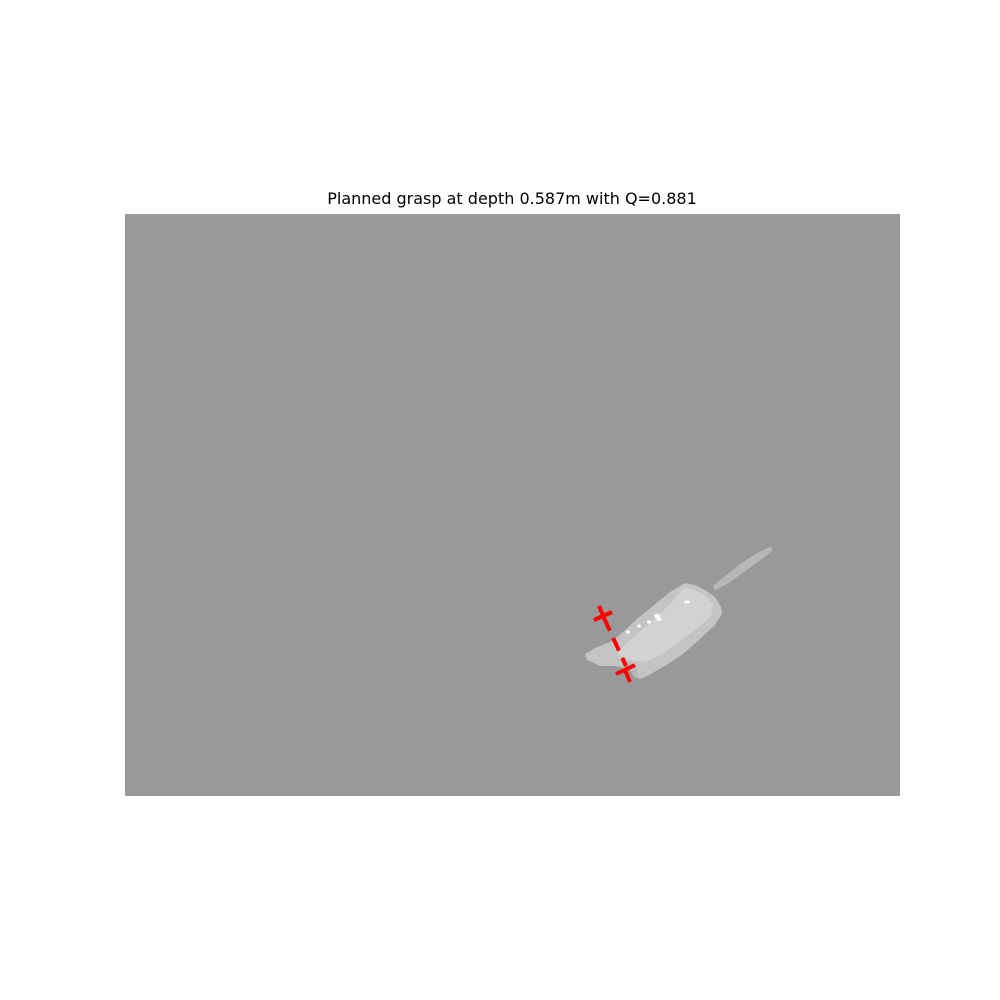 The image size is (1000, 1000). I want to click on object-top-surface, so click(665, 624).